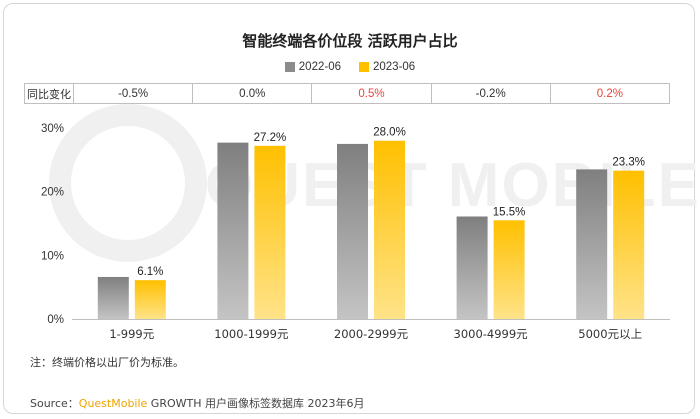  I want to click on legend-label-2023: 2023-06, so click(394, 67).